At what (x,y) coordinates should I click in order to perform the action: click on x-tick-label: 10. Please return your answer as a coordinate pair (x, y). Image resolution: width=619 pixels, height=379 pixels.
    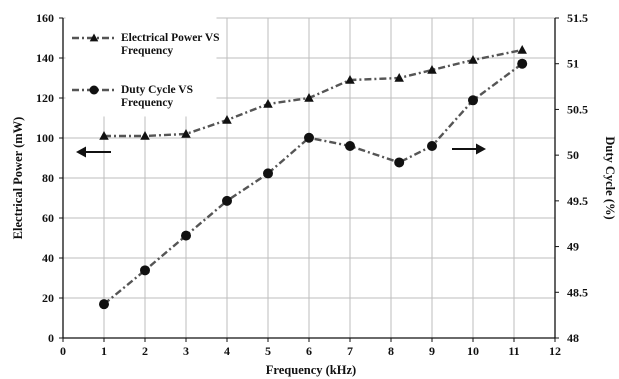
    Looking at the image, I should click on (473, 351).